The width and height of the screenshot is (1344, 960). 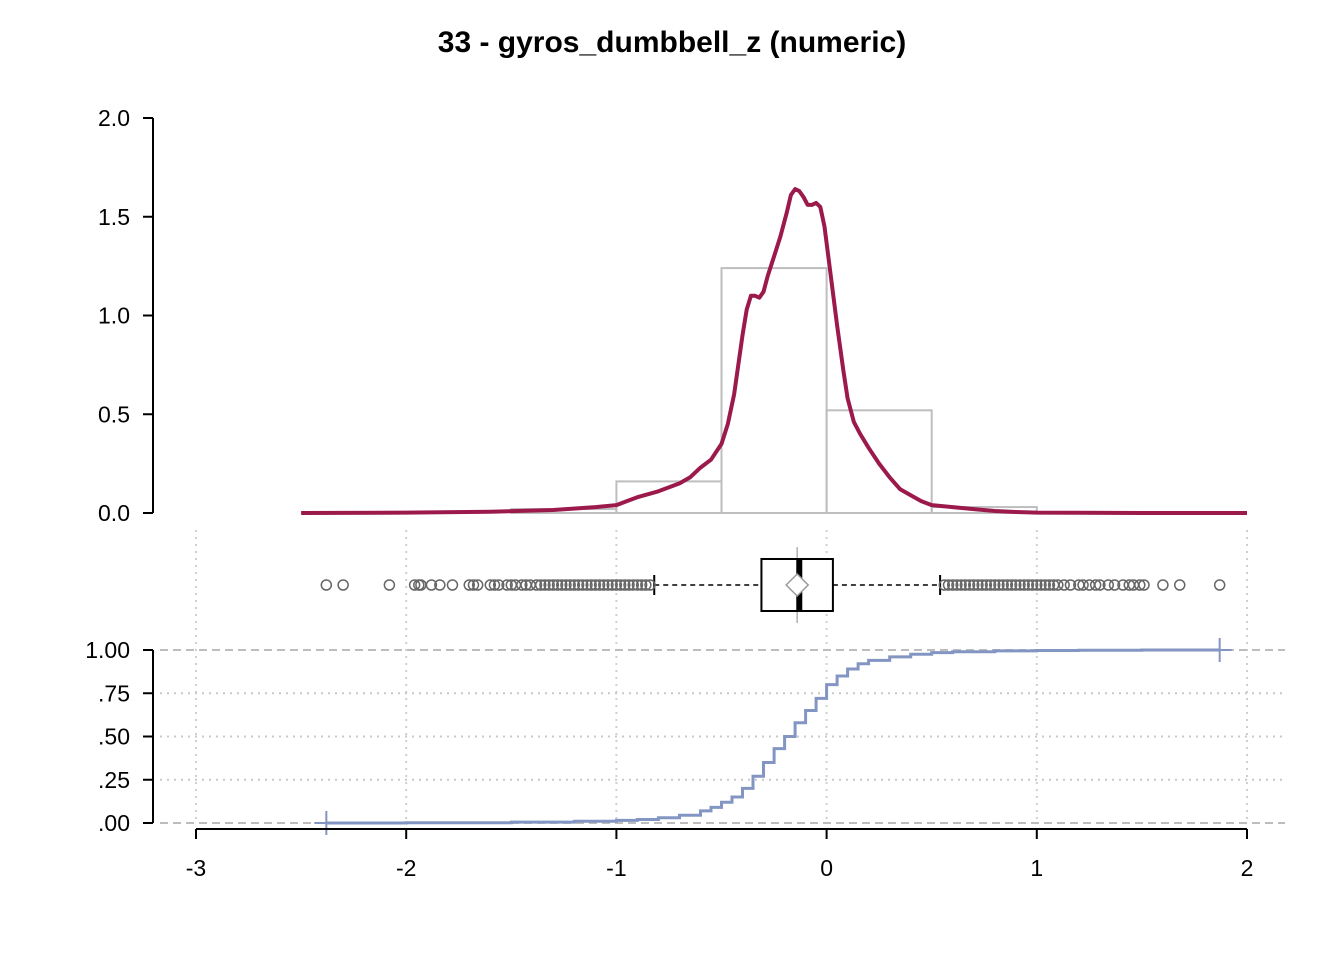 What do you see at coordinates (114, 316) in the screenshot?
I see `density-y-tick-label: 1.0` at bounding box center [114, 316].